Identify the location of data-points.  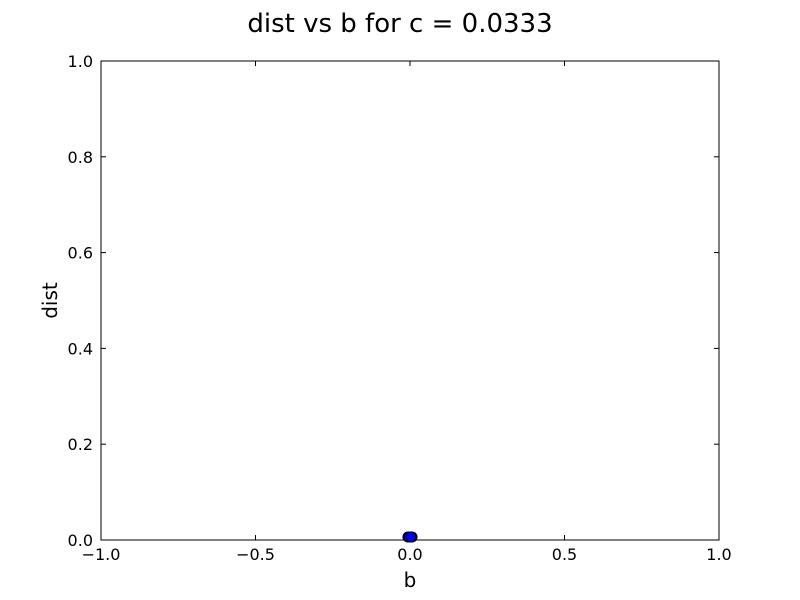
(410, 537).